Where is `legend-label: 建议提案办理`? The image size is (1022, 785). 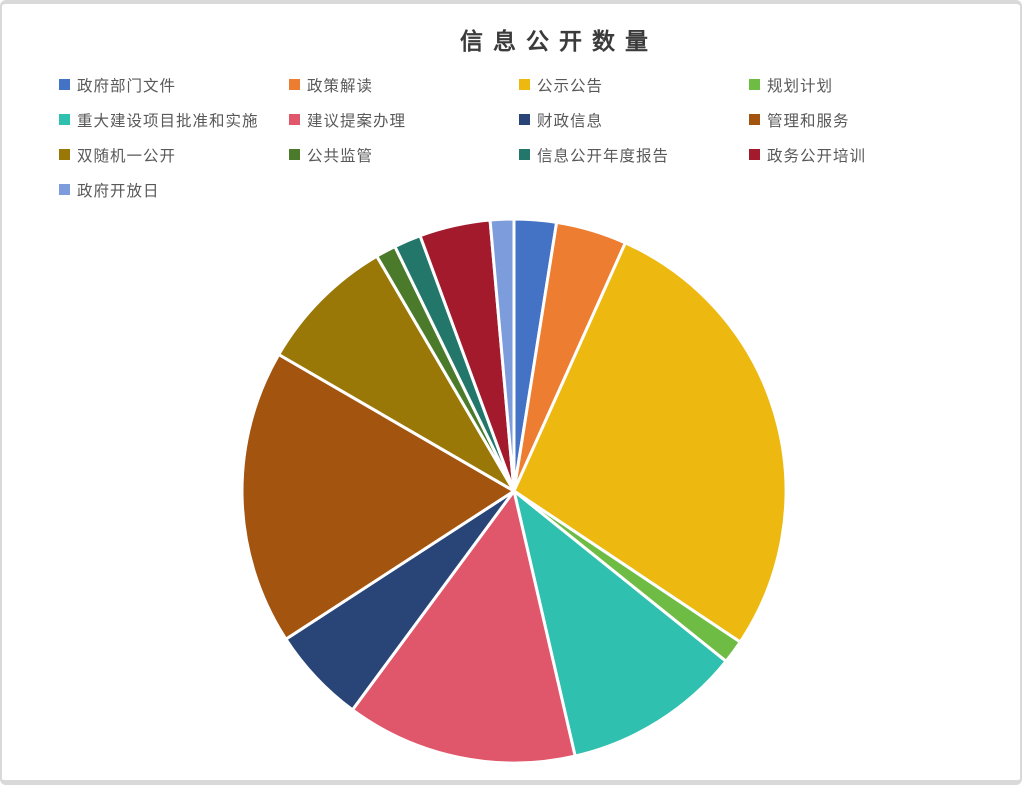
legend-label: 建议提案办理 is located at coordinates (357, 121).